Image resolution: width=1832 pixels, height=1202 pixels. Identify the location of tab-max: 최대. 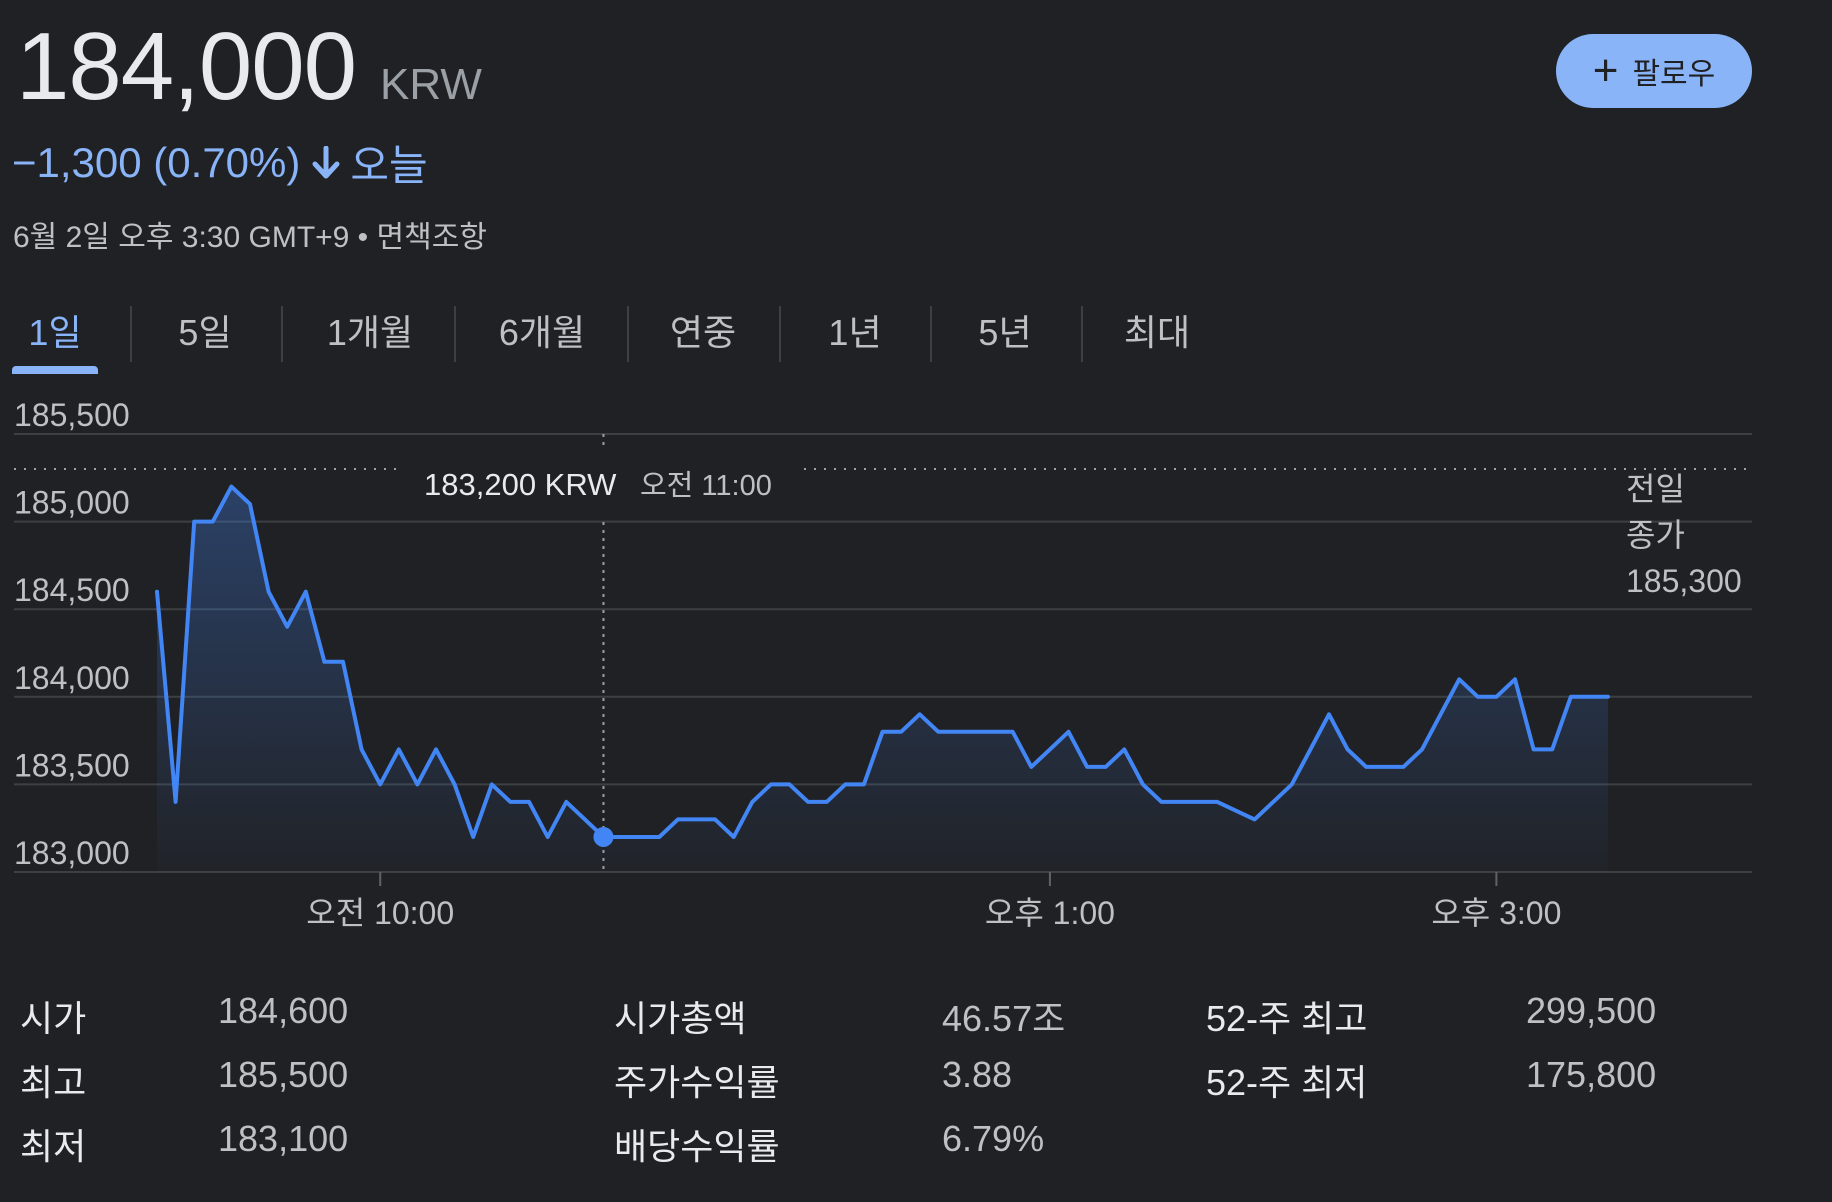
(1157, 332).